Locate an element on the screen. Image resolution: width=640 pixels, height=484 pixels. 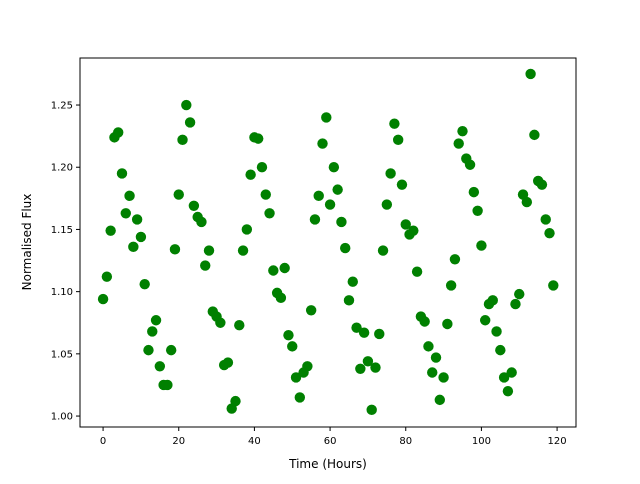
y-tick-label: 1.20 is located at coordinates (62, 168).